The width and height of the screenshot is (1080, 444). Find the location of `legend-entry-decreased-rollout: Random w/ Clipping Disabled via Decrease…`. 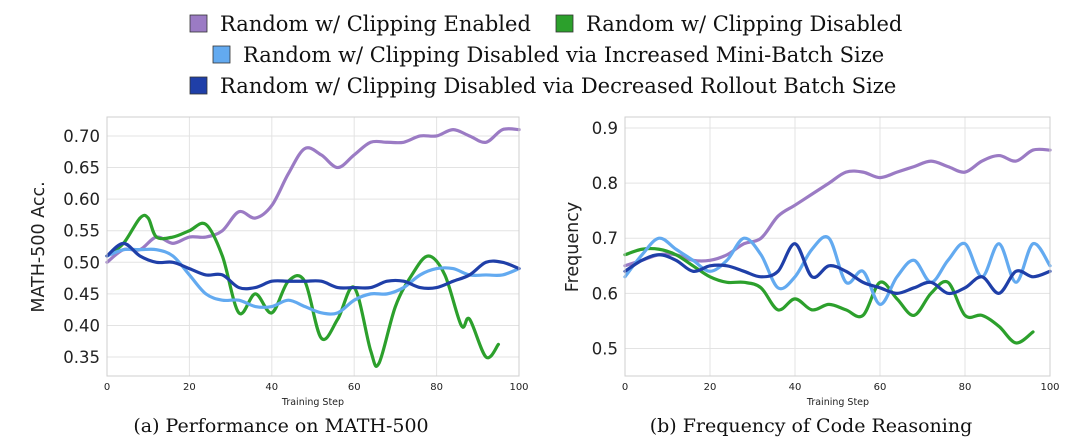

legend-entry-decreased-rollout: Random w/ Clipping Disabled via Decrease… is located at coordinates (542, 86).